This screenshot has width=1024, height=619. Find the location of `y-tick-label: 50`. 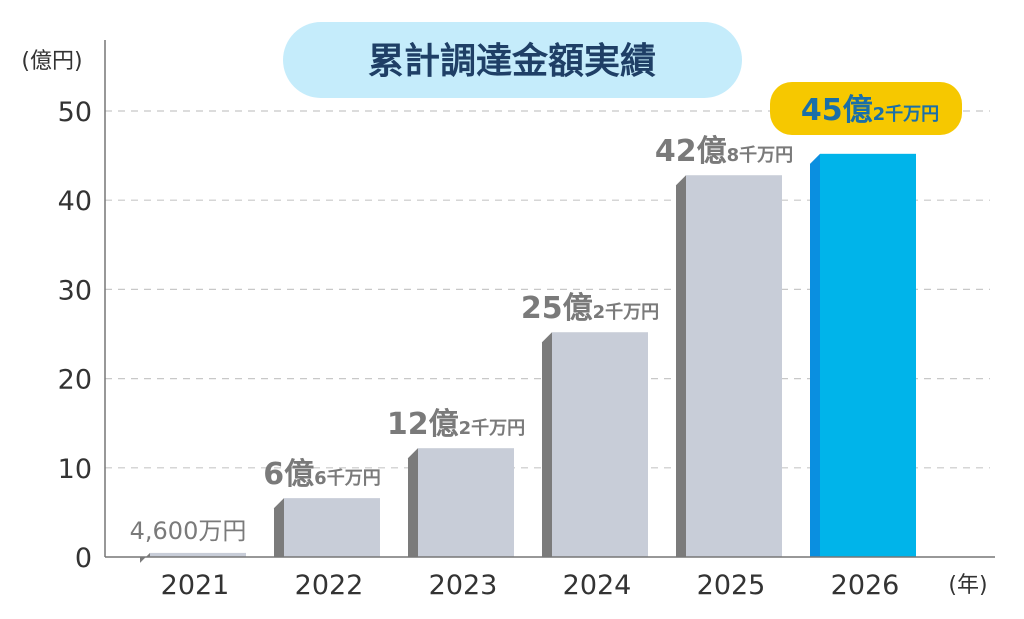

y-tick-label: 50 is located at coordinates (75, 112).